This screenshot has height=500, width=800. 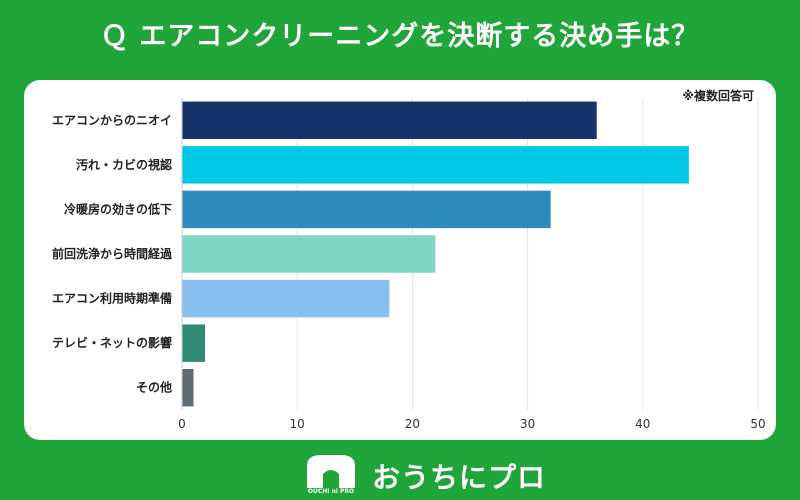 What do you see at coordinates (459, 477) in the screenshot?
I see `brand-name: おうちにプロ` at bounding box center [459, 477].